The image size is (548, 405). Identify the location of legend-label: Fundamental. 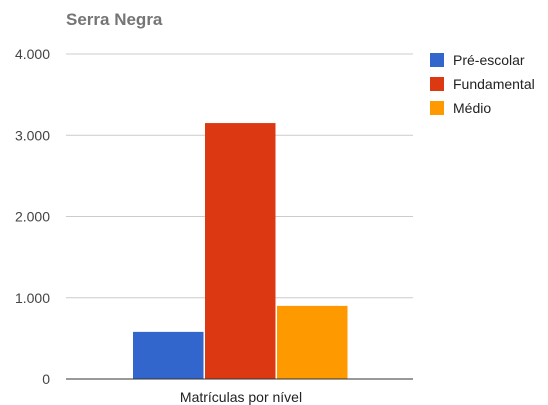
(494, 84).